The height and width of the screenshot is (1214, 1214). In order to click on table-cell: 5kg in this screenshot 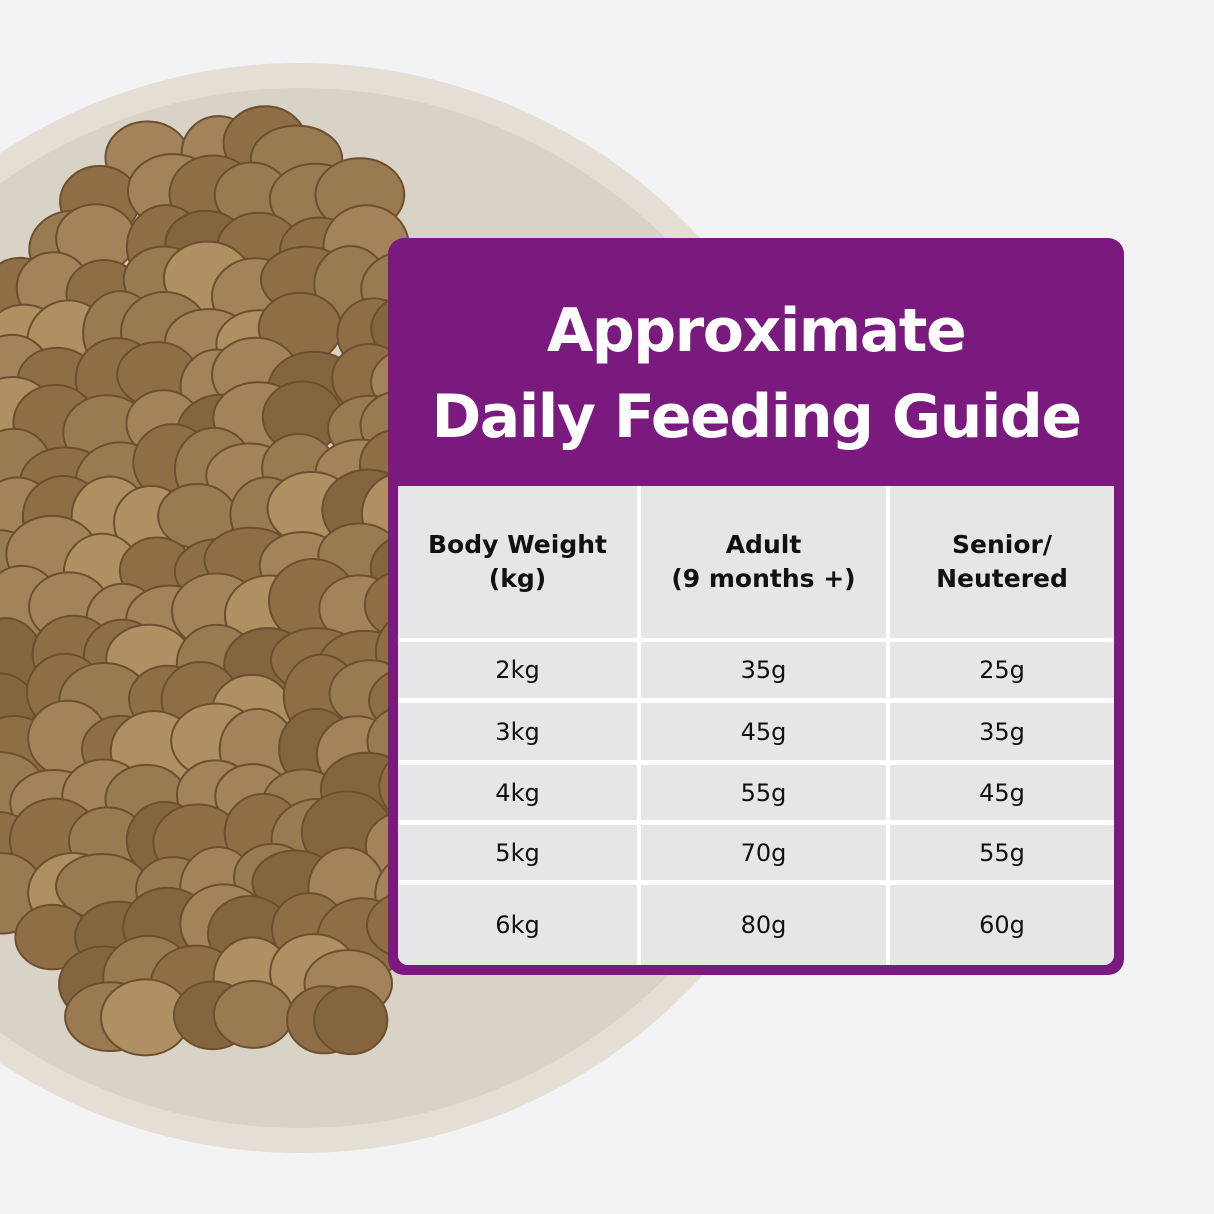, I will do `click(517, 852)`.